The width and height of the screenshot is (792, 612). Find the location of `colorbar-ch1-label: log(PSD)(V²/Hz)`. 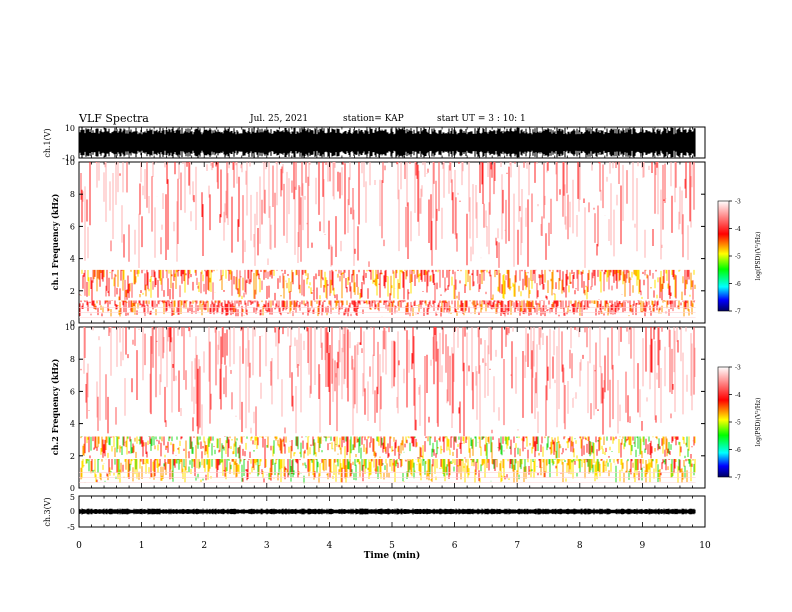

colorbar-ch1-label: log(PSD)(V²/Hz) is located at coordinates (758, 256).